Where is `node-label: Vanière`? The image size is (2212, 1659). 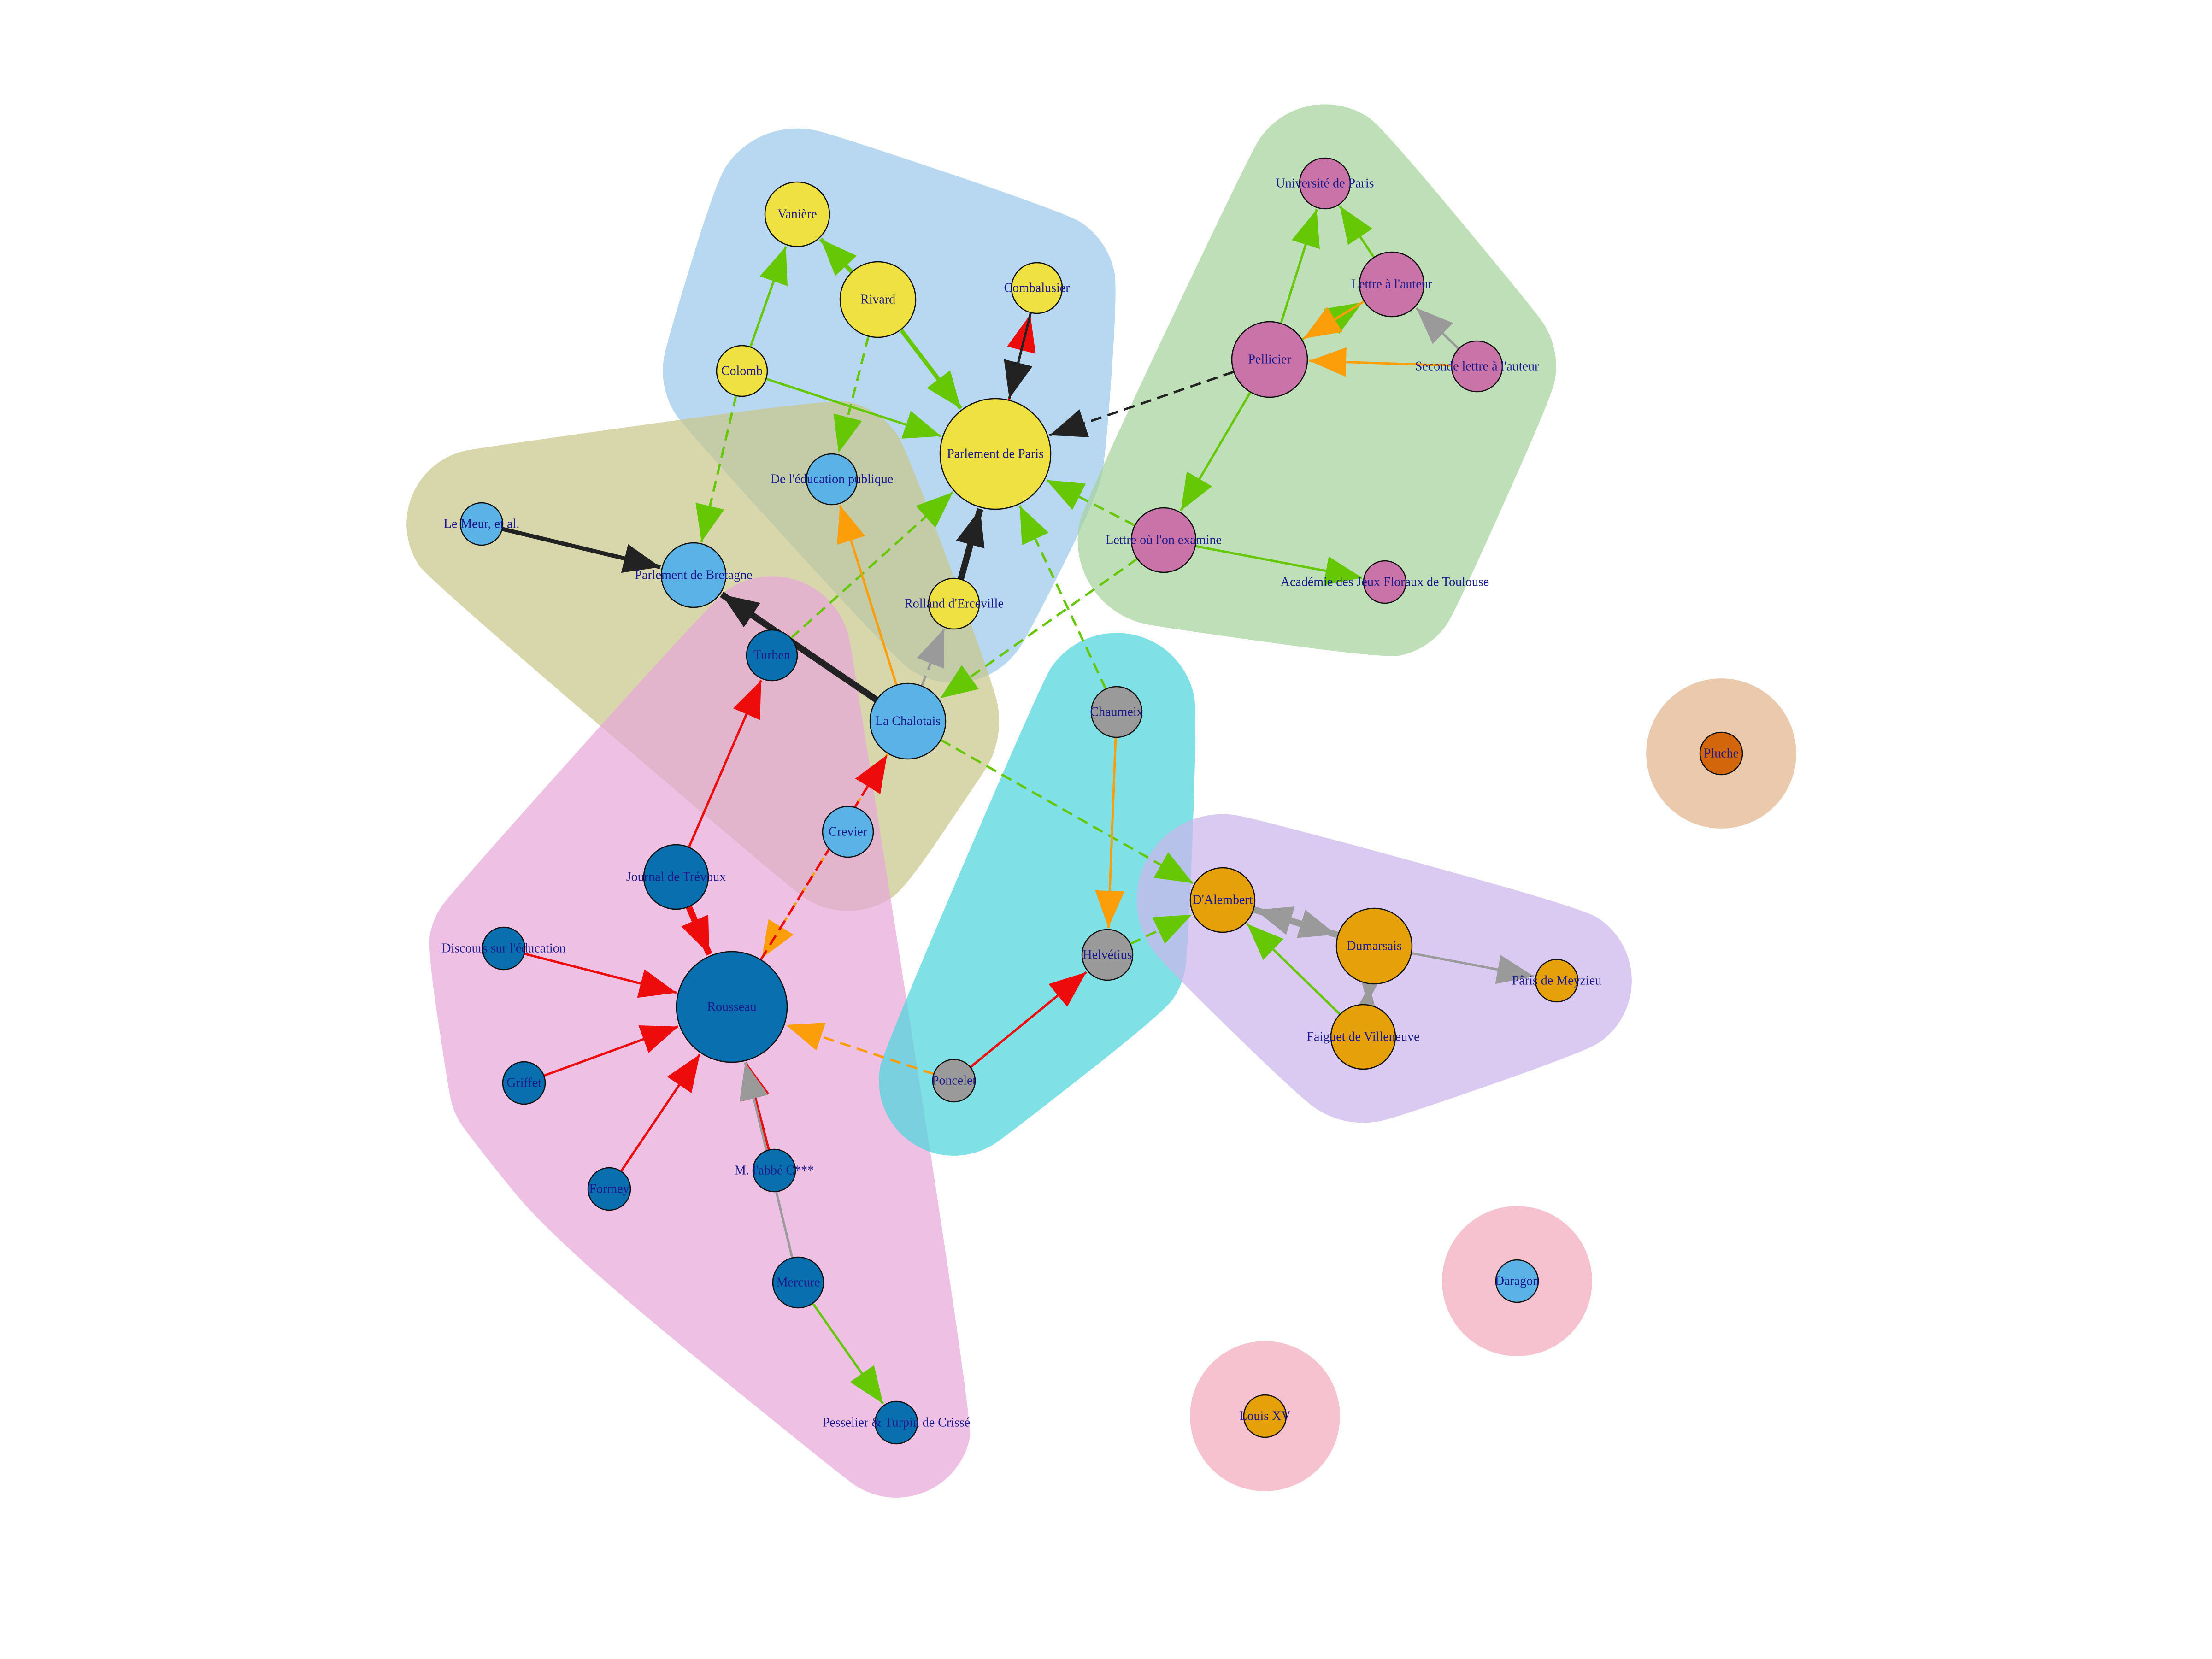
node-label: Vanière is located at coordinates (797, 214).